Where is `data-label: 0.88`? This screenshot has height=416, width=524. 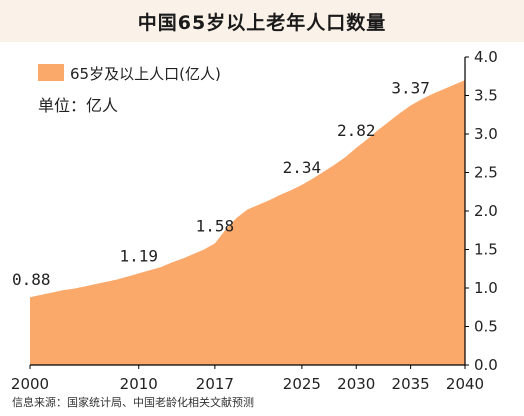
data-label: 0.88 is located at coordinates (31, 279).